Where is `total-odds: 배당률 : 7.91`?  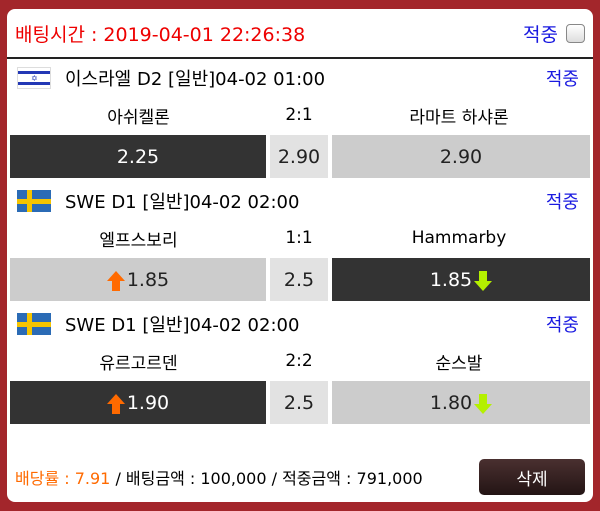 total-odds: 배당률 : 7.91 is located at coordinates (63, 478).